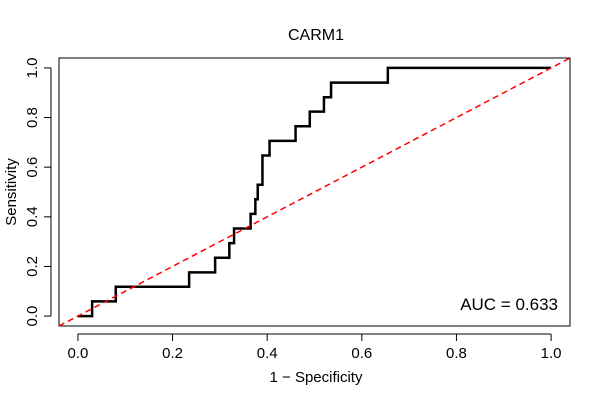 The height and width of the screenshot is (400, 600). I want to click on y-axis: 0.0 0.2 0.4 0.6 0.8 1.0, so click(38, 192).